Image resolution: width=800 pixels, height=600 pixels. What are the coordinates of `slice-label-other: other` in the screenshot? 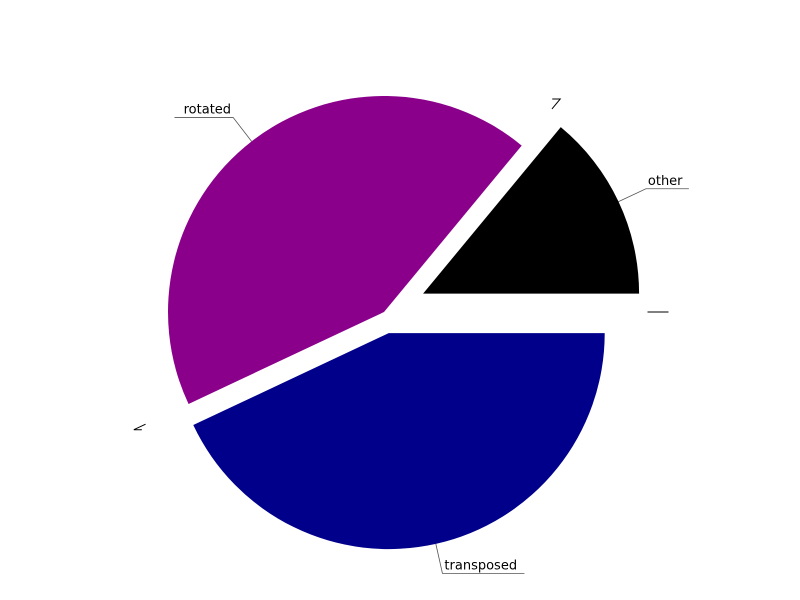 It's located at (665, 181).